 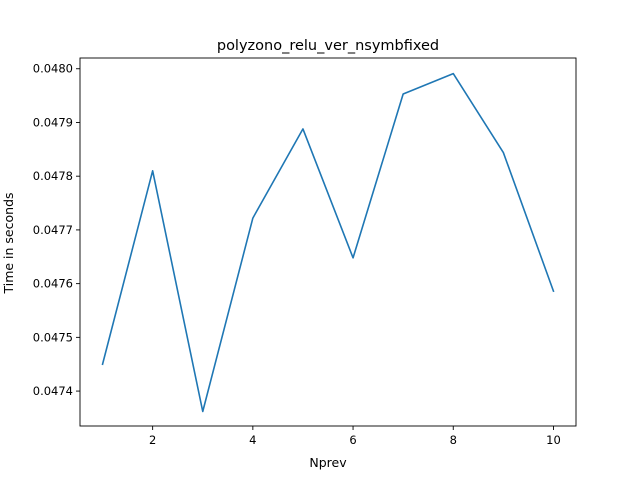 I want to click on y-tick-label: 0.0479, so click(x=53, y=122).